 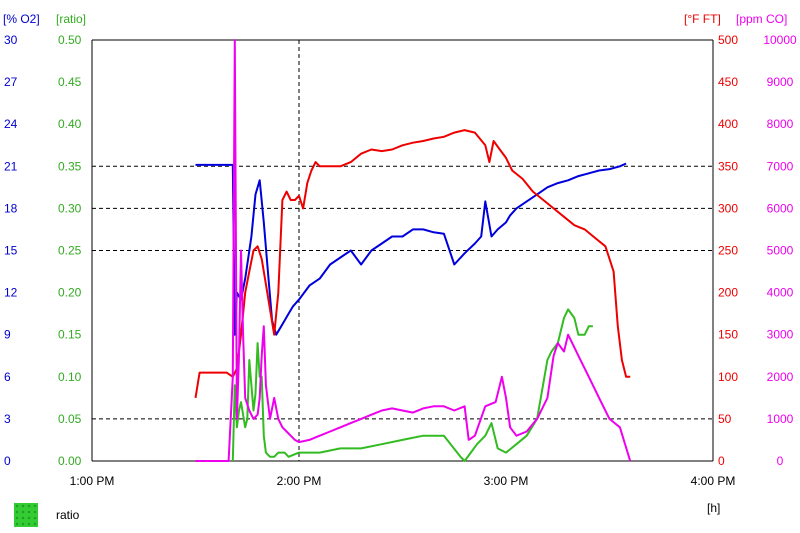 I want to click on axis-tick-label: 12, so click(x=11, y=293).